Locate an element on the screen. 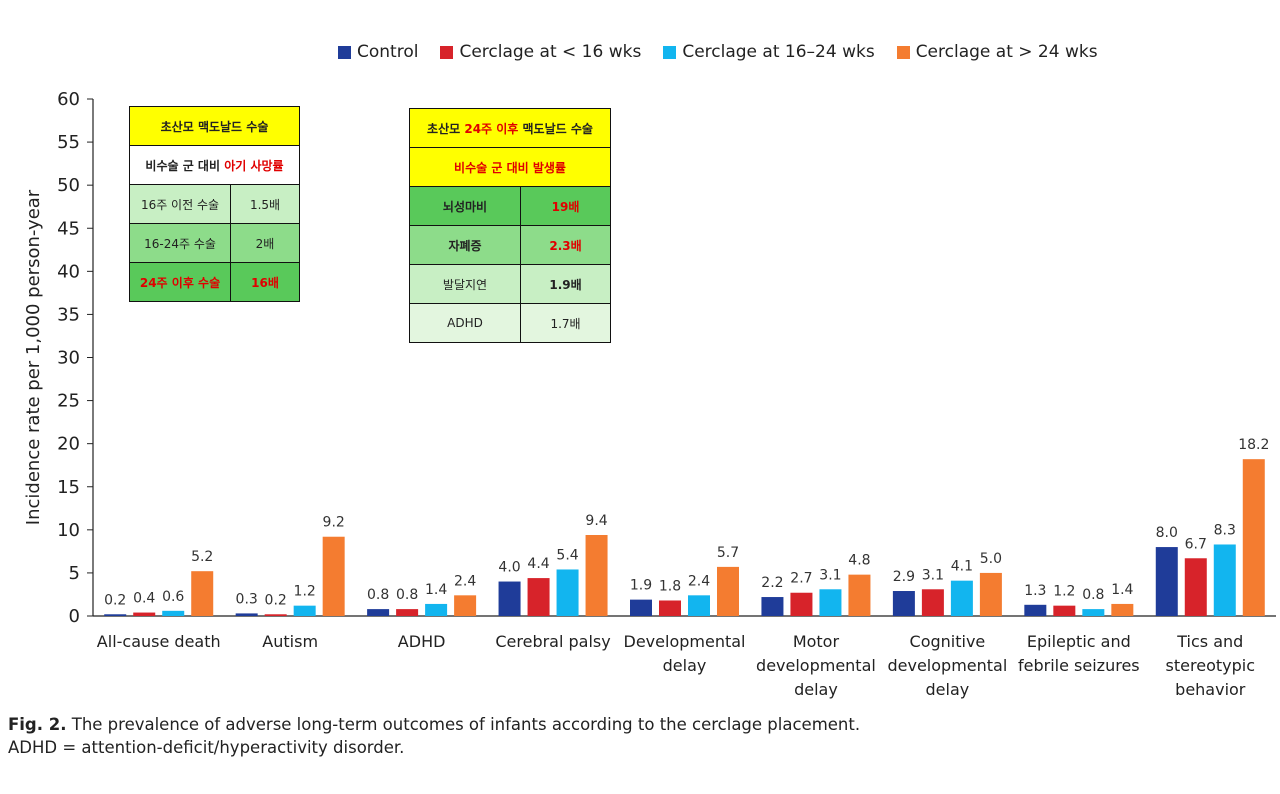 The height and width of the screenshot is (794, 1280). legend-swatch-gt24 is located at coordinates (903, 52).